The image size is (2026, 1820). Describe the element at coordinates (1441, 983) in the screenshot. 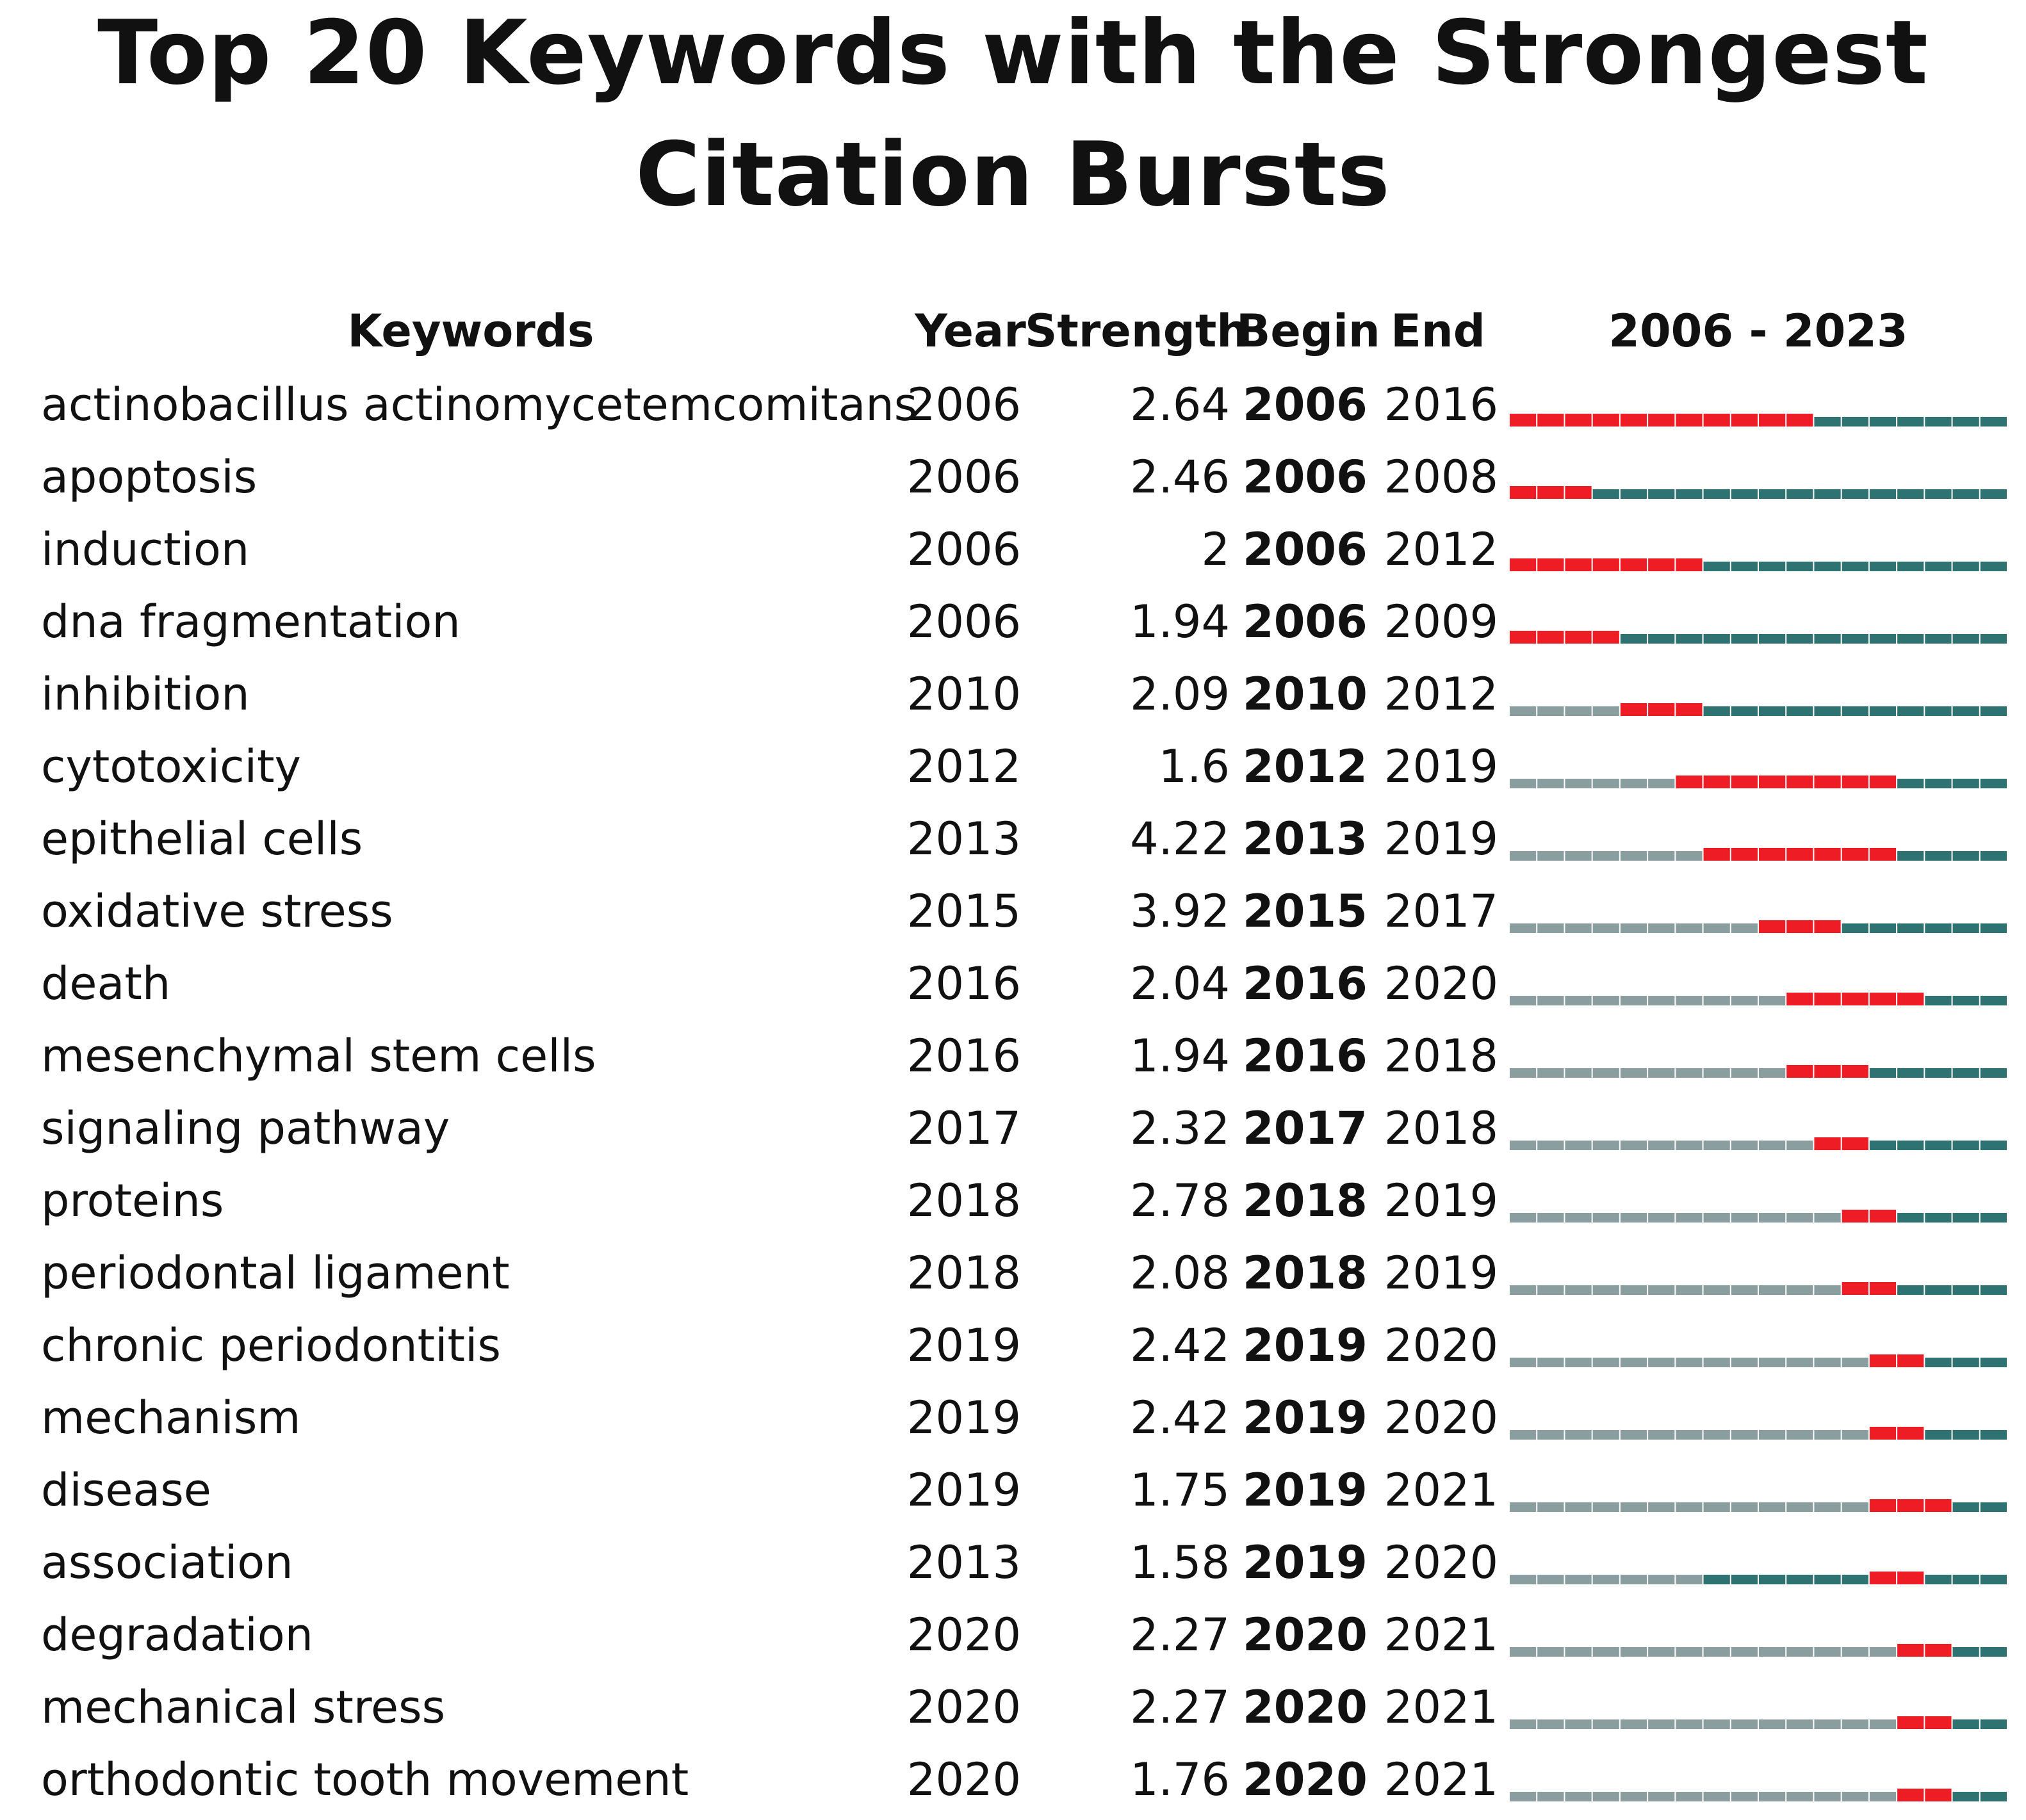

I see `end-cell: 2020` at that location.